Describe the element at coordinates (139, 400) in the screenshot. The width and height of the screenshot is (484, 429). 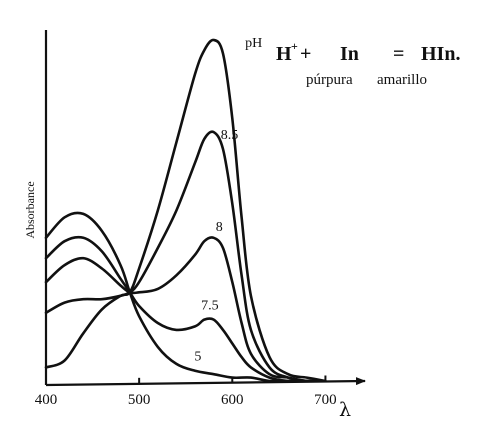
I see `x-tick-label: 500` at that location.